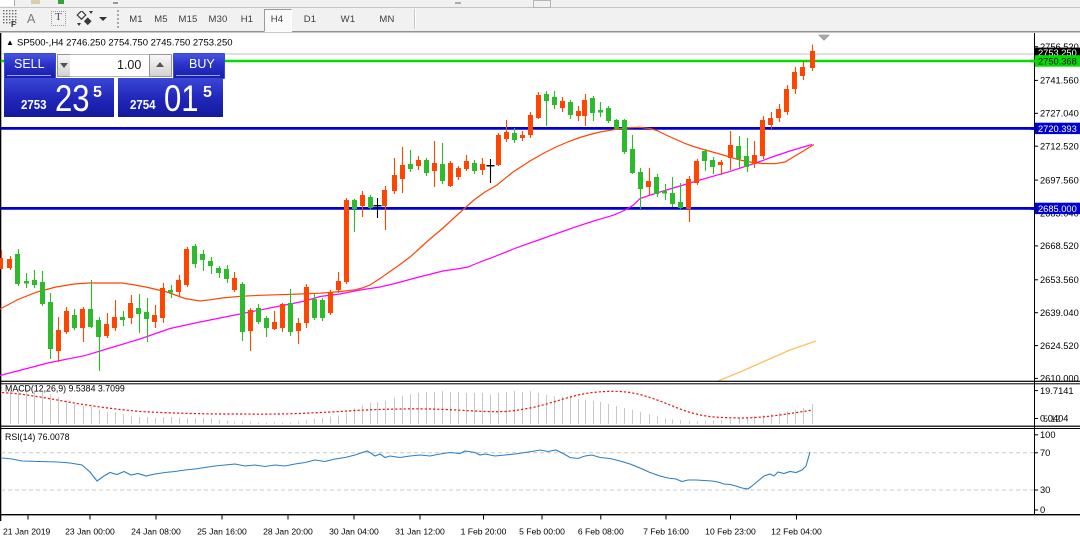 The image size is (1080, 537). I want to click on svg-text: 0.0404, so click(1054, 419).